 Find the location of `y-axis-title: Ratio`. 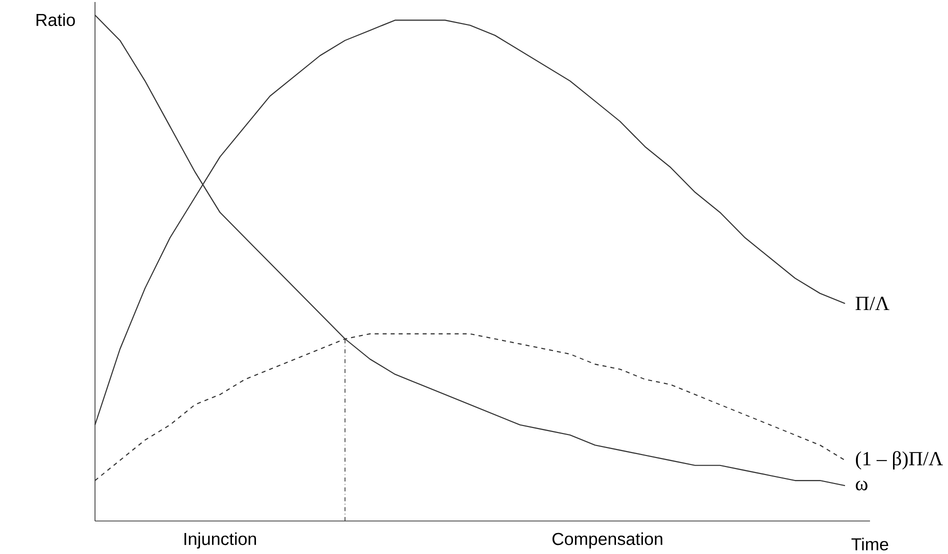

y-axis-title: Ratio is located at coordinates (55, 19).